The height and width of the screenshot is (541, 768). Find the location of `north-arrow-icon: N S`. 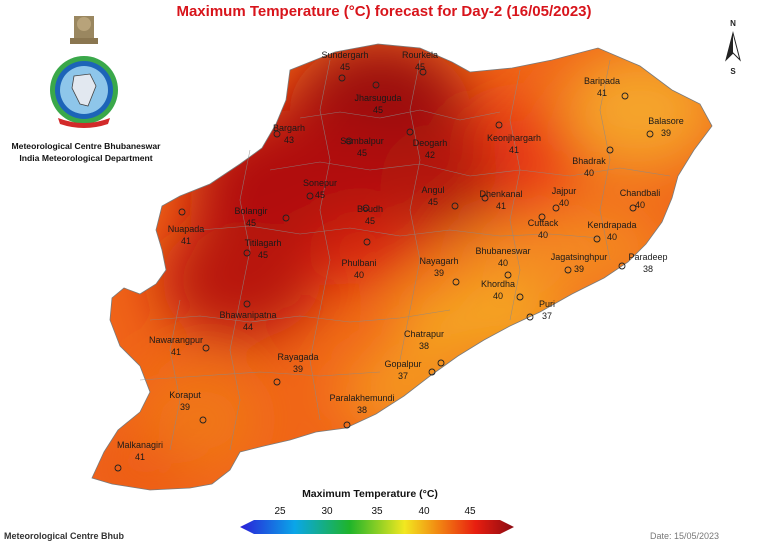

north-arrow-icon: N S is located at coordinates (733, 47).